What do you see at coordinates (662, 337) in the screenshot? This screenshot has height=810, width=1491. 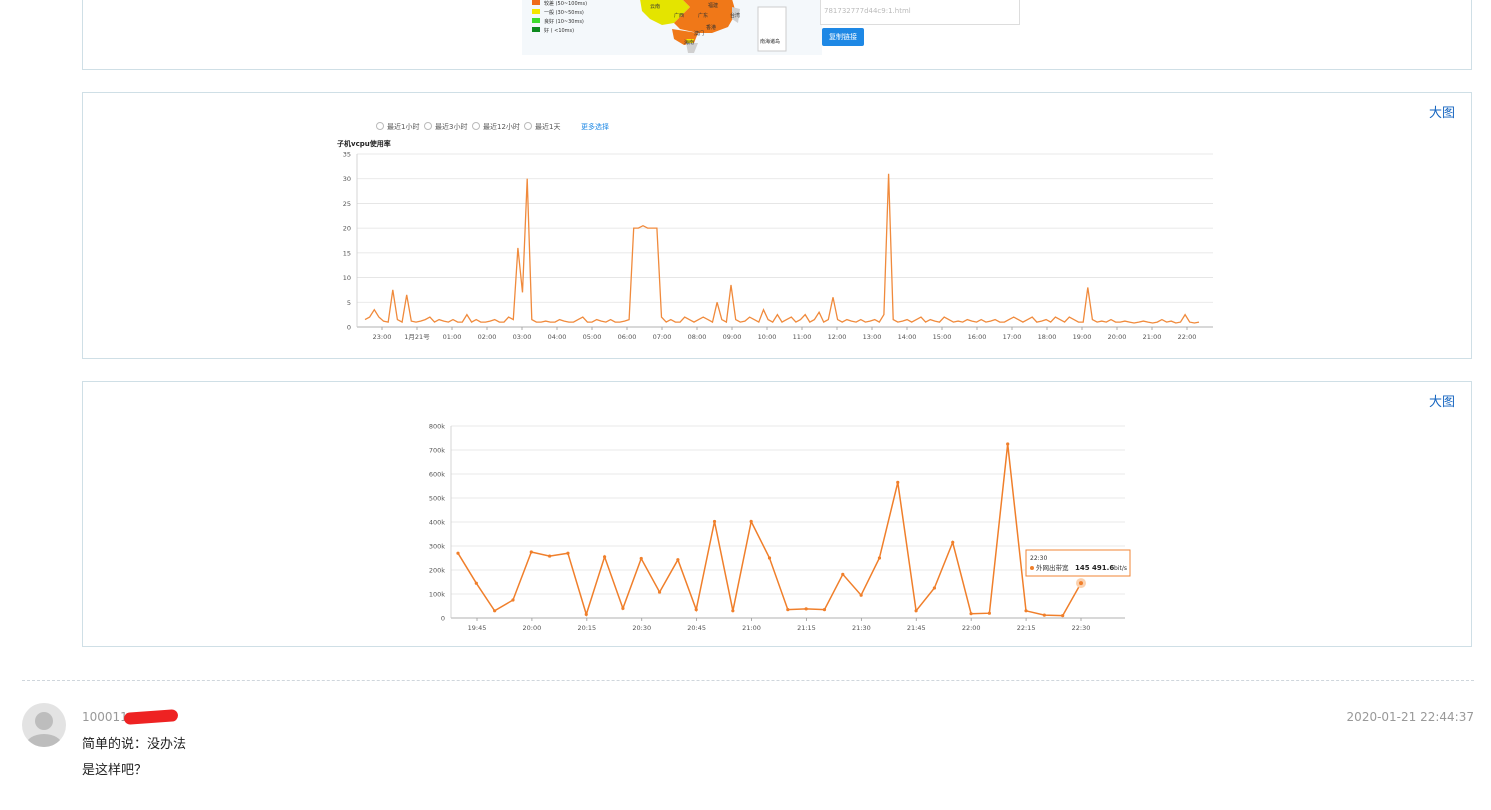 I see `x-tick-label: 07:00` at bounding box center [662, 337].